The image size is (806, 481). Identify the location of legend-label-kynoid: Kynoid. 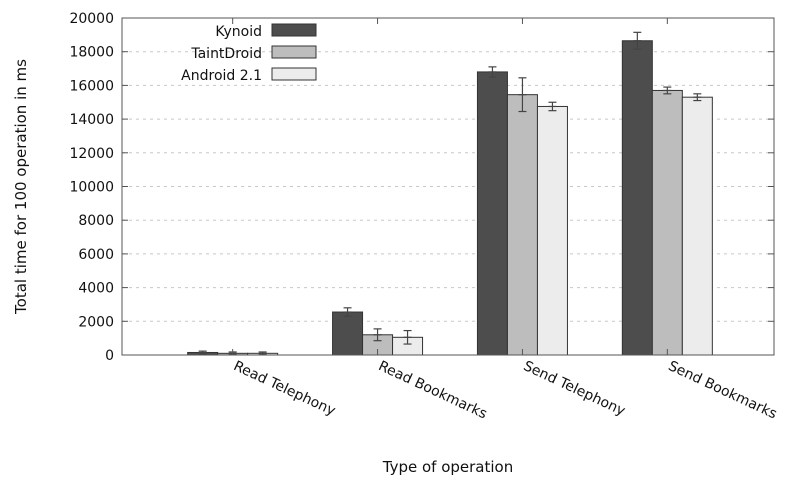
(238, 32).